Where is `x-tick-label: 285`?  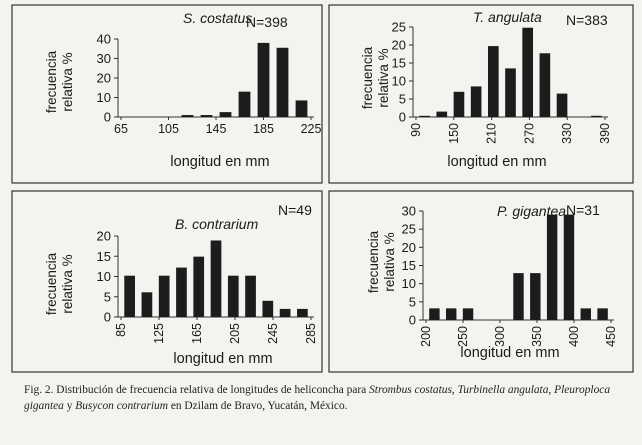
x-tick-label: 285 is located at coordinates (311, 333).